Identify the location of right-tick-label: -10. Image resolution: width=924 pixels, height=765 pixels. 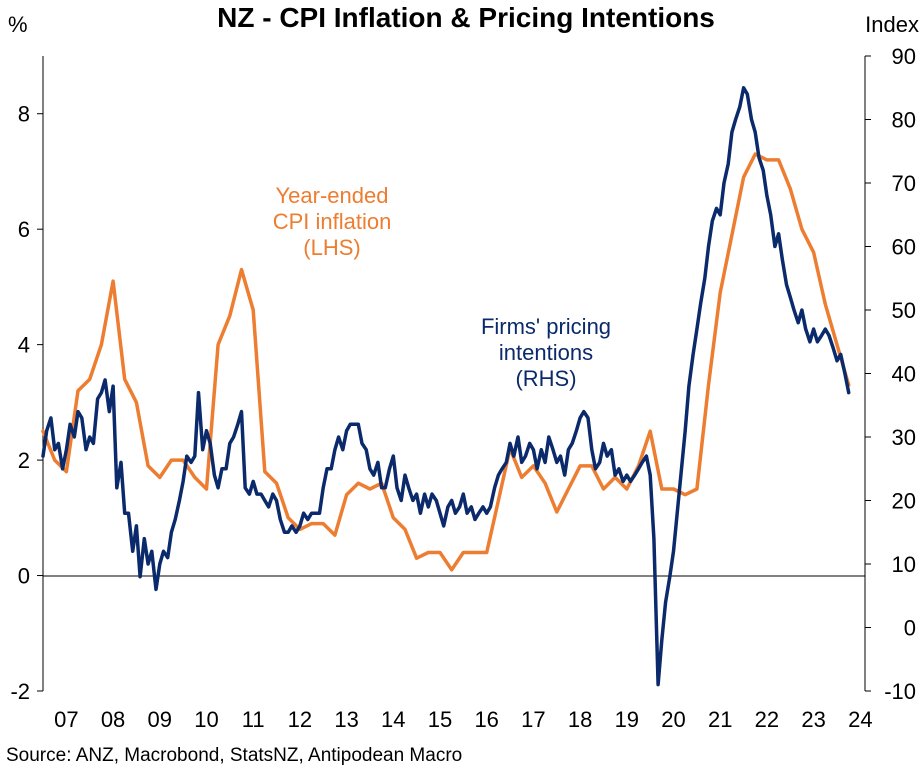
(900, 691).